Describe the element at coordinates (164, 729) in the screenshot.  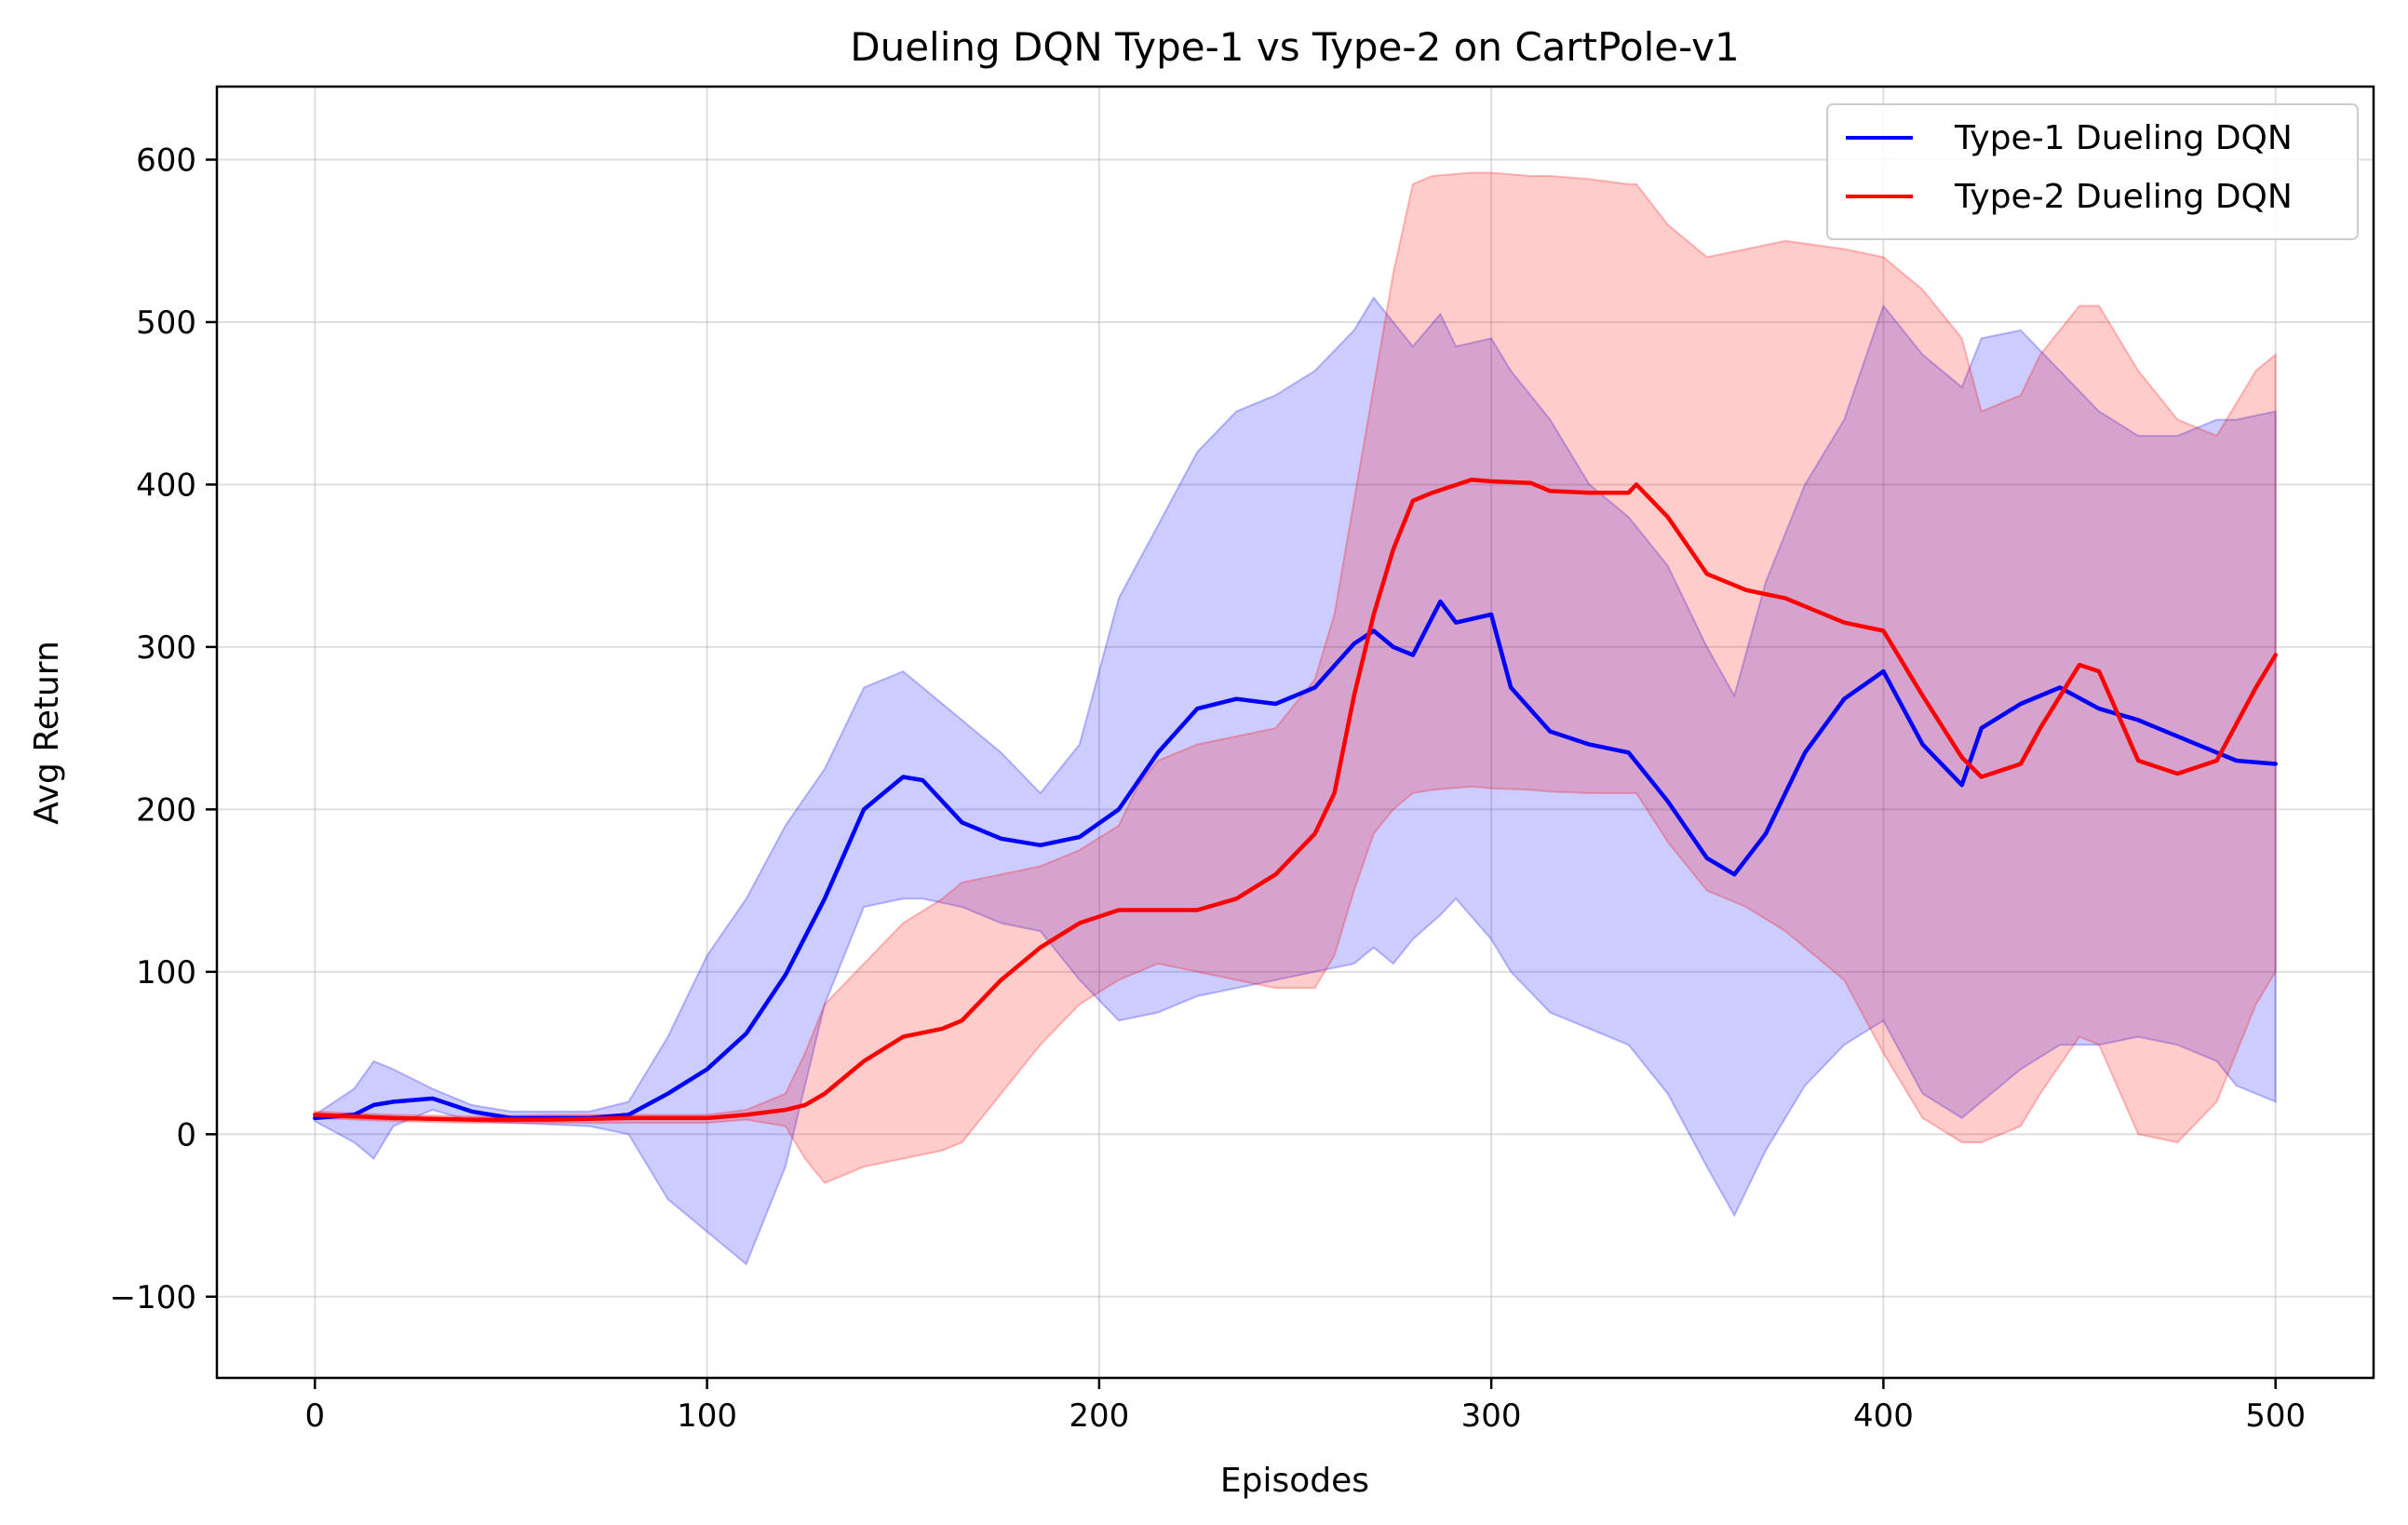
I see `y-axis: −100 0 100 200 300 400 500 600` at that location.